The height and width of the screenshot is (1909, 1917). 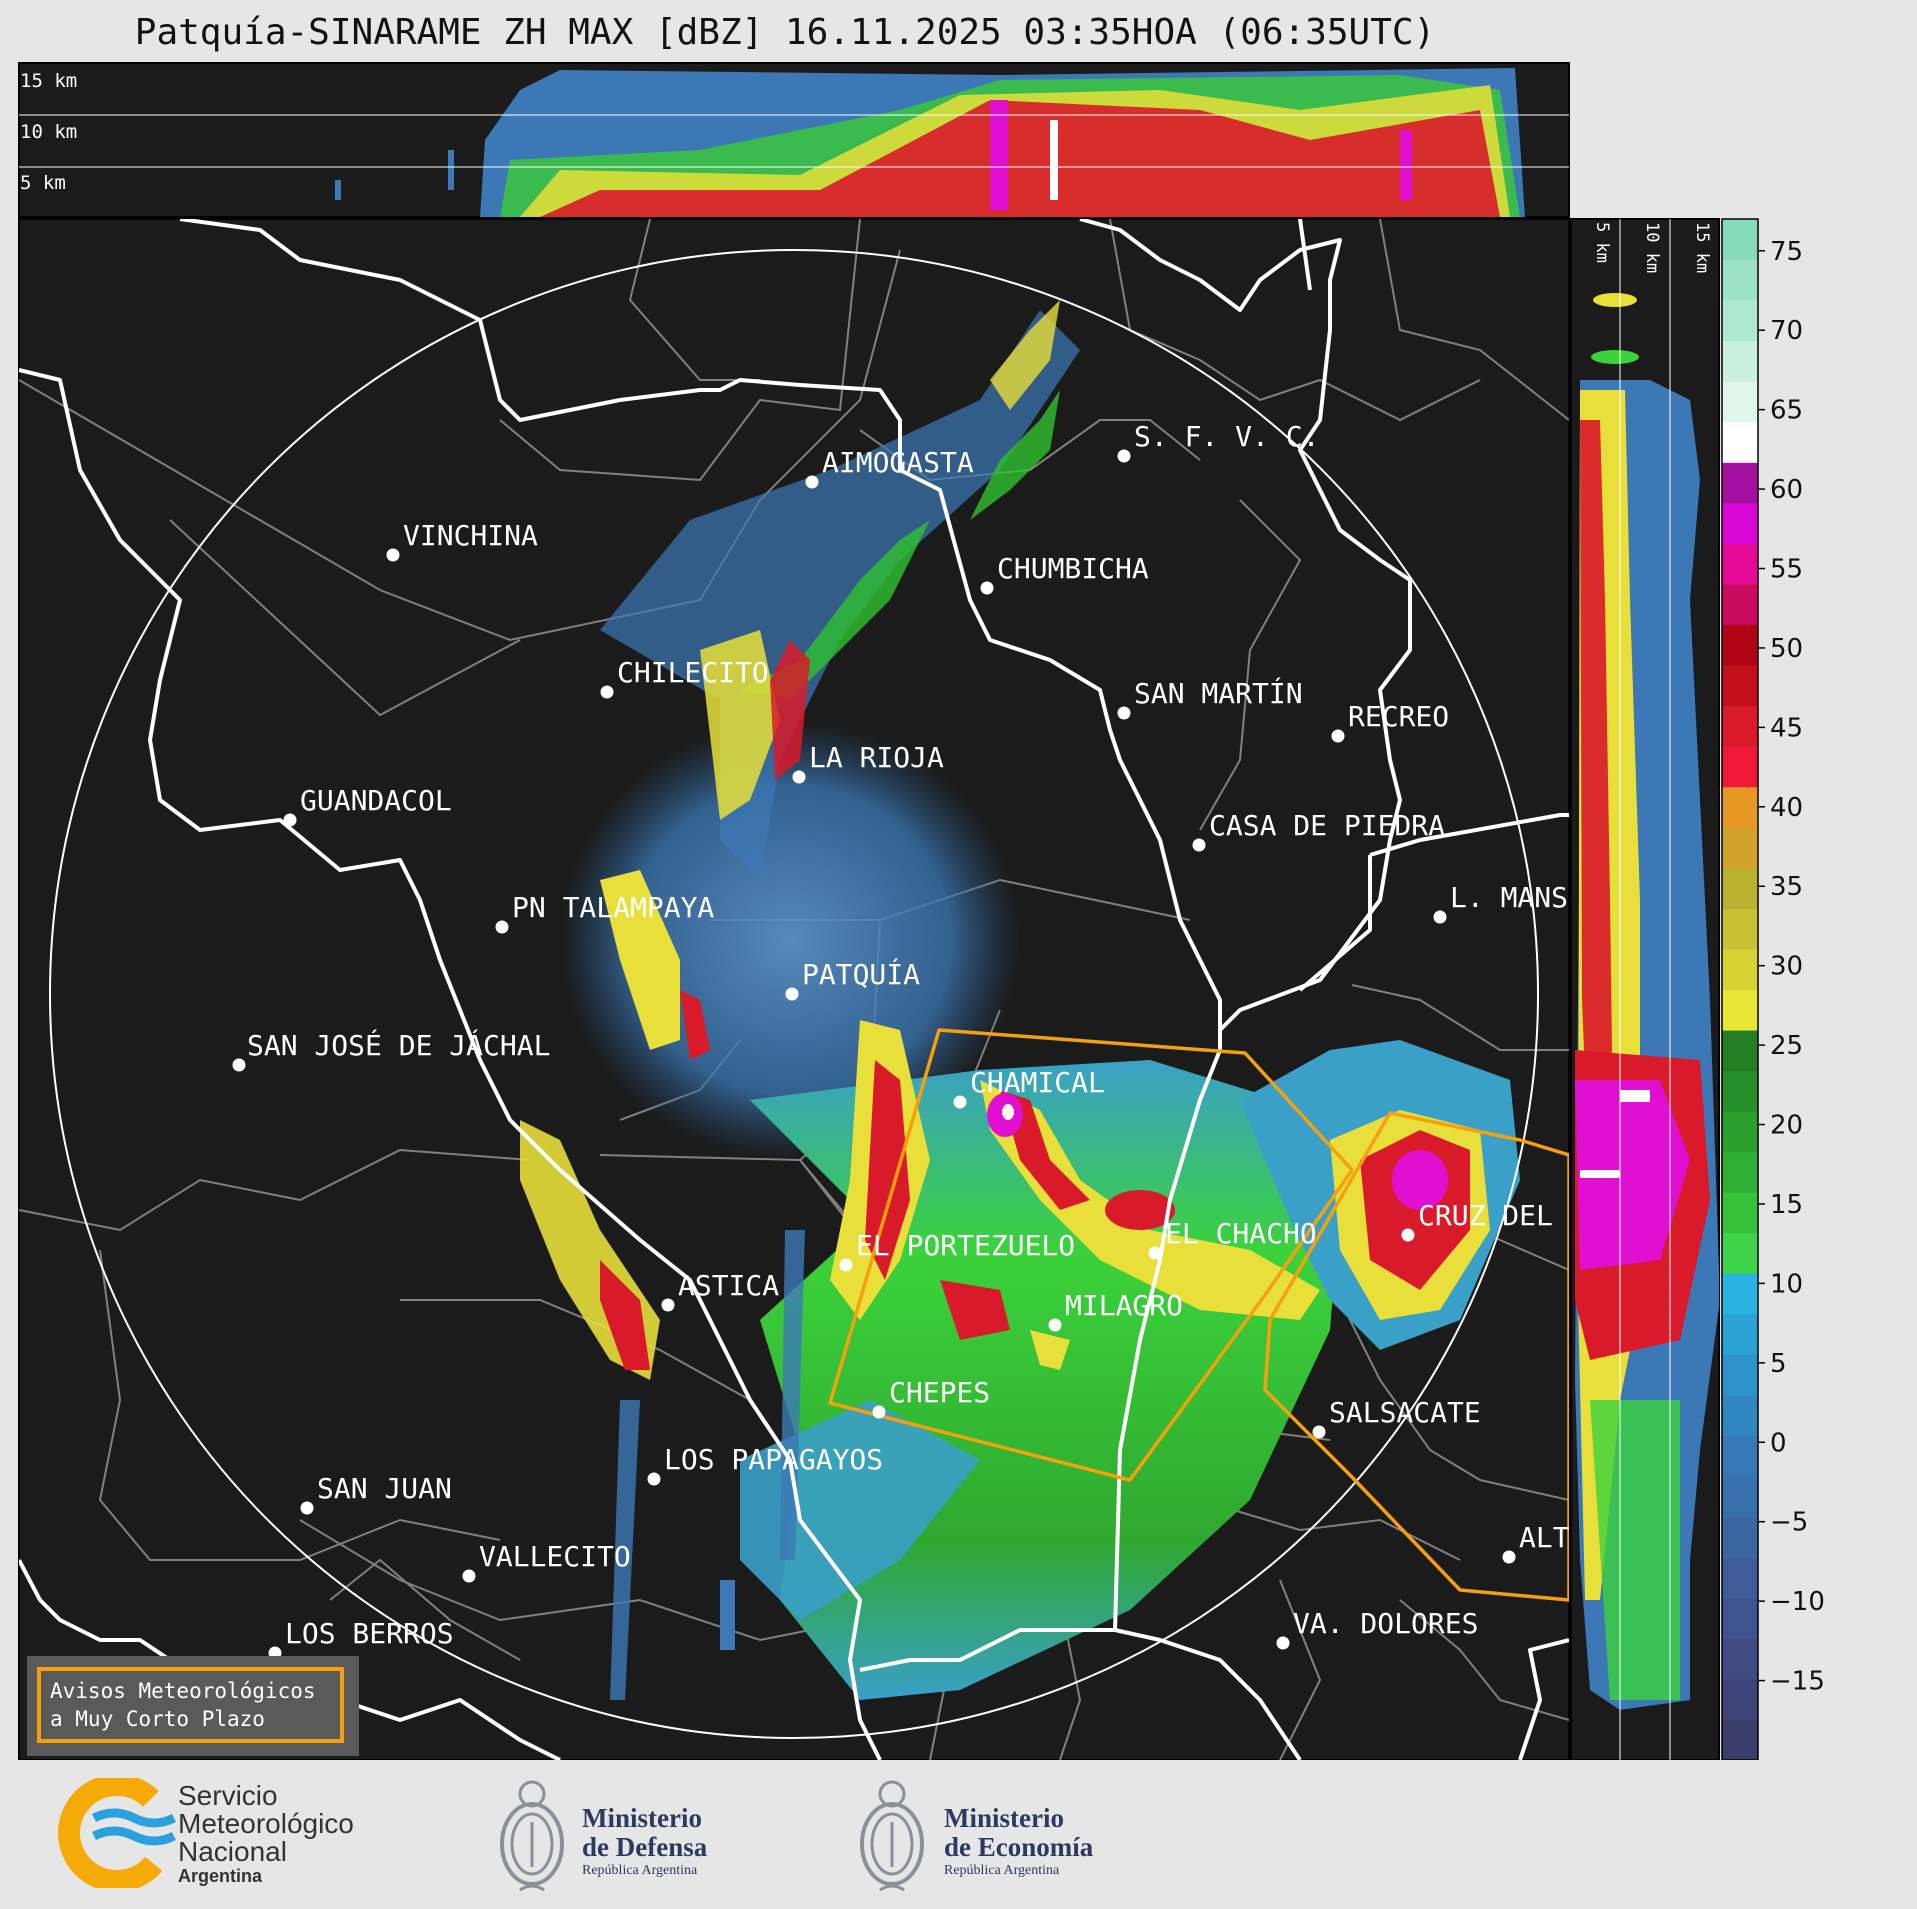 What do you see at coordinates (1396, 1417) in the screenshot?
I see `city-salsacate: SALSACATE` at bounding box center [1396, 1417].